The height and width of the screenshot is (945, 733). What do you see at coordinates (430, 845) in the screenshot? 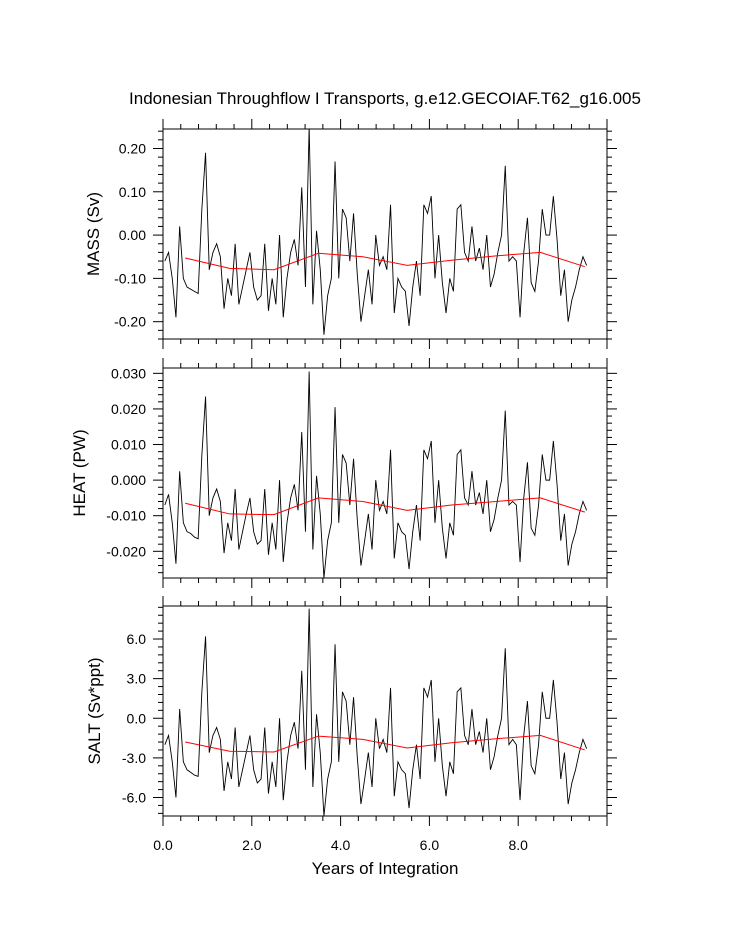
I see `x-tick-label: 6.0` at bounding box center [430, 845].